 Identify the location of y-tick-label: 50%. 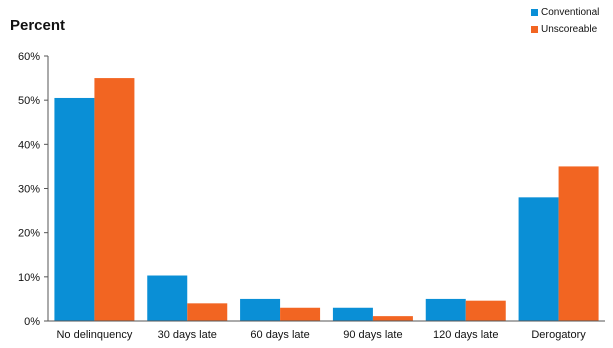
(29, 101).